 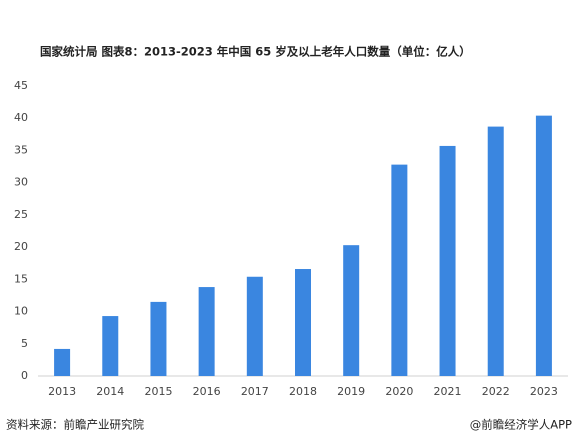 I want to click on x-tick-label: 2014, so click(x=110, y=391).